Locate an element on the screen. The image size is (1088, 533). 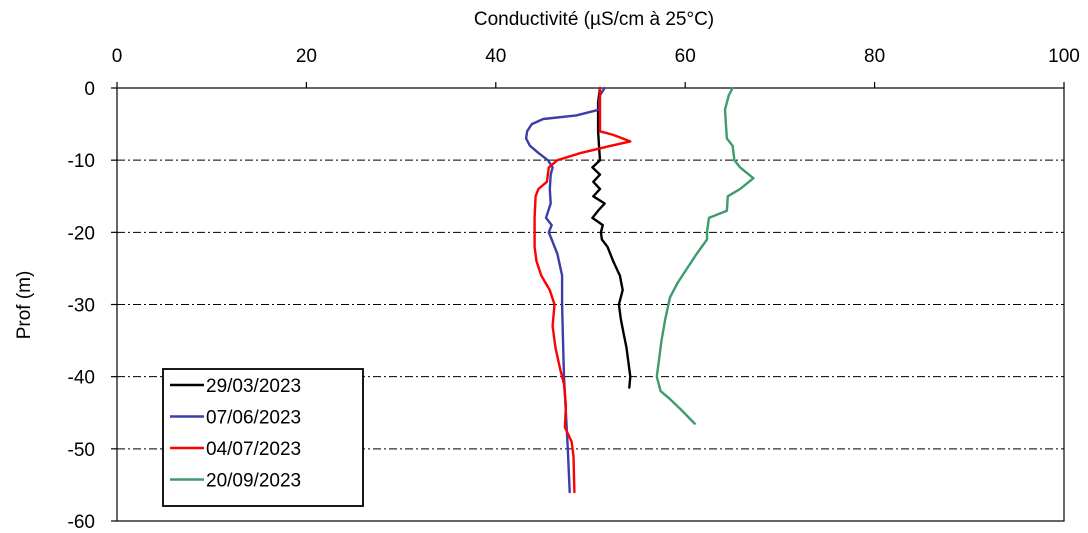
x-tick-label: 80 is located at coordinates (874, 56).